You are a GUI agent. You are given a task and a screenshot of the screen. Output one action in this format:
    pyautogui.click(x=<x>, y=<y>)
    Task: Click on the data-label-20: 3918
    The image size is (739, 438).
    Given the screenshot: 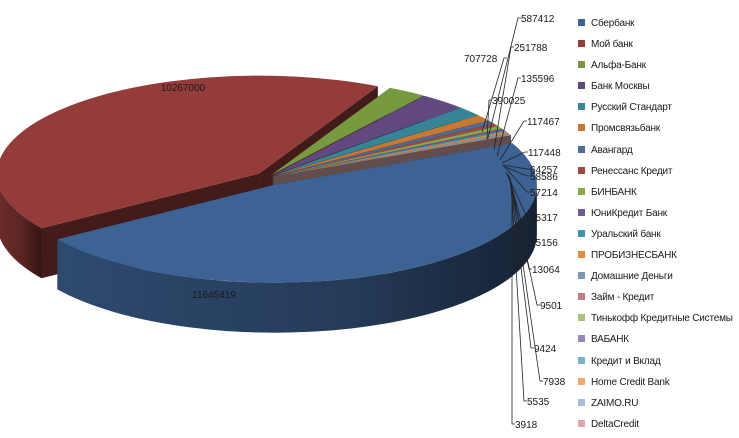 What is the action you would take?
    pyautogui.click(x=526, y=425)
    